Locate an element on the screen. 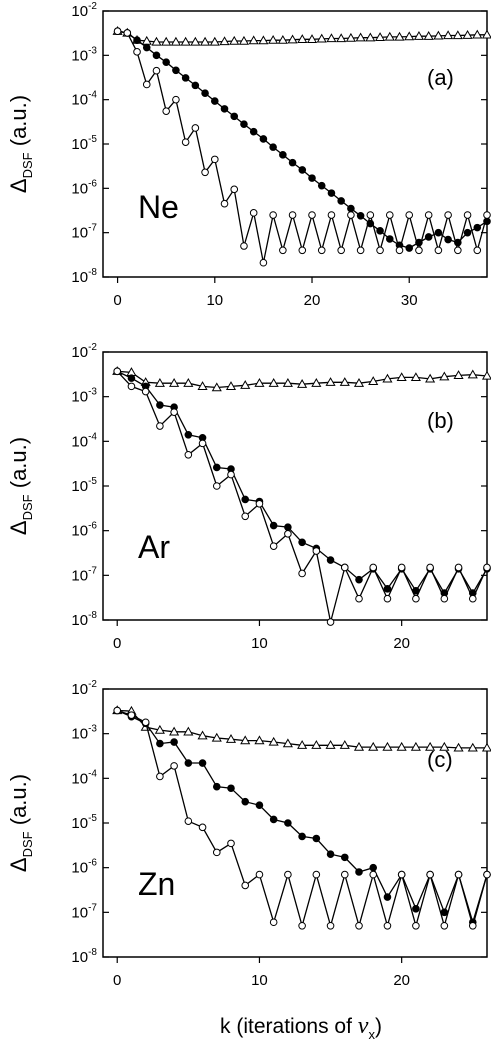  series-triangle-open is located at coordinates (301, 728).